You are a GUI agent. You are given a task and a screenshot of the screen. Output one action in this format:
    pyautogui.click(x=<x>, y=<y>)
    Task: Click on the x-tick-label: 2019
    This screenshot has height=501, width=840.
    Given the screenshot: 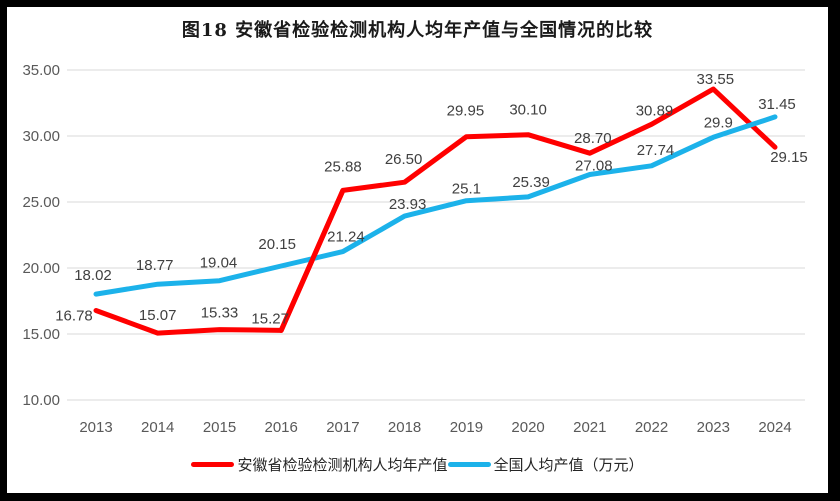 What is the action you would take?
    pyautogui.click(x=466, y=427)
    